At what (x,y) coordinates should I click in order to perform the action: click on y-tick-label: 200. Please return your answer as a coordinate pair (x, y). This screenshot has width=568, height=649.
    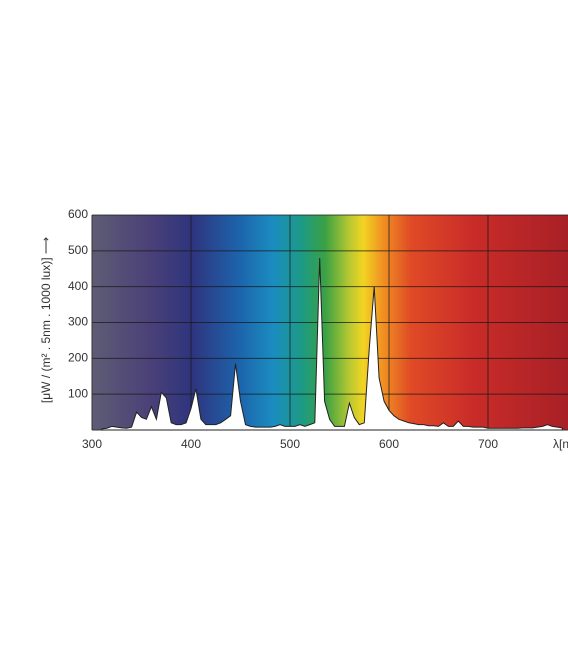
    Looking at the image, I should click on (78, 358).